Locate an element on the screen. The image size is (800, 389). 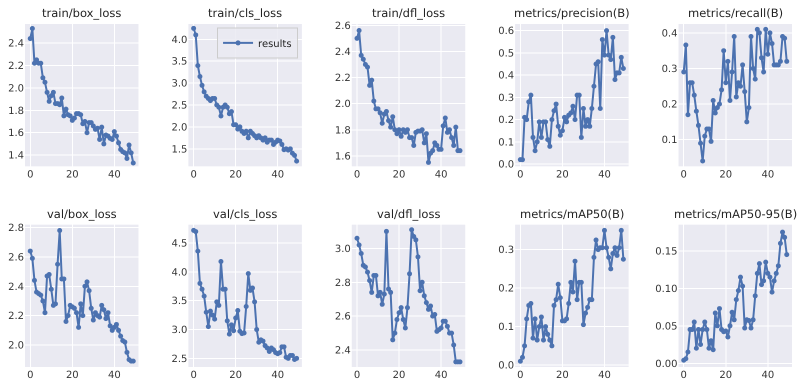
y-tick-label: 0.2 is located at coordinates (506, 289).